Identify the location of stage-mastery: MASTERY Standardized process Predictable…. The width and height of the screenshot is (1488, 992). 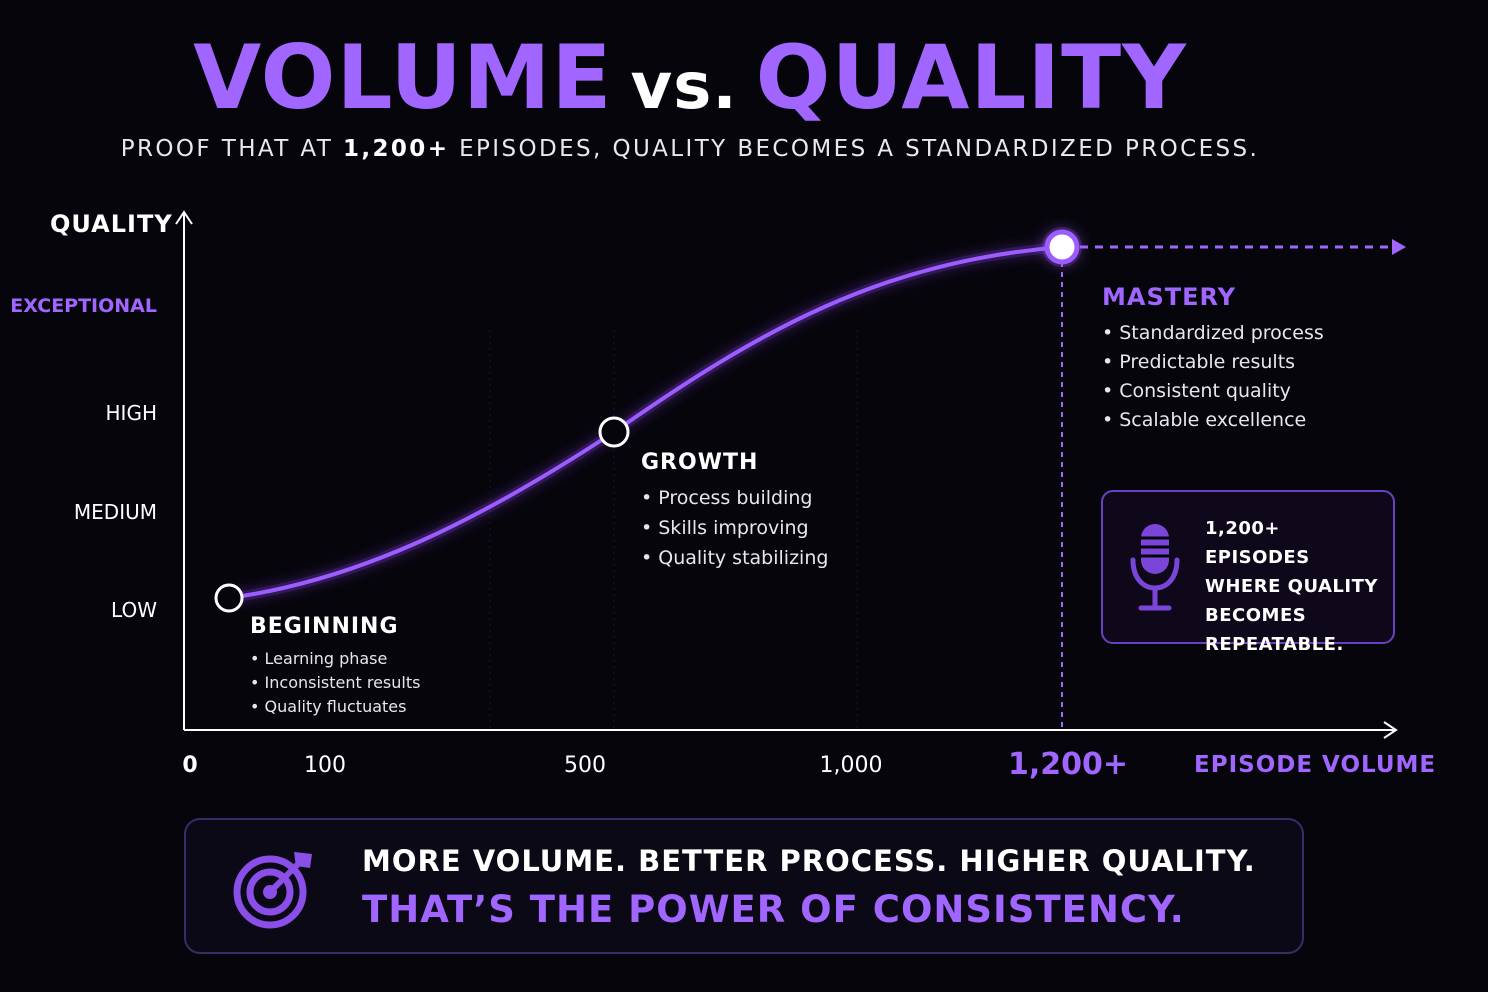
(1213, 359).